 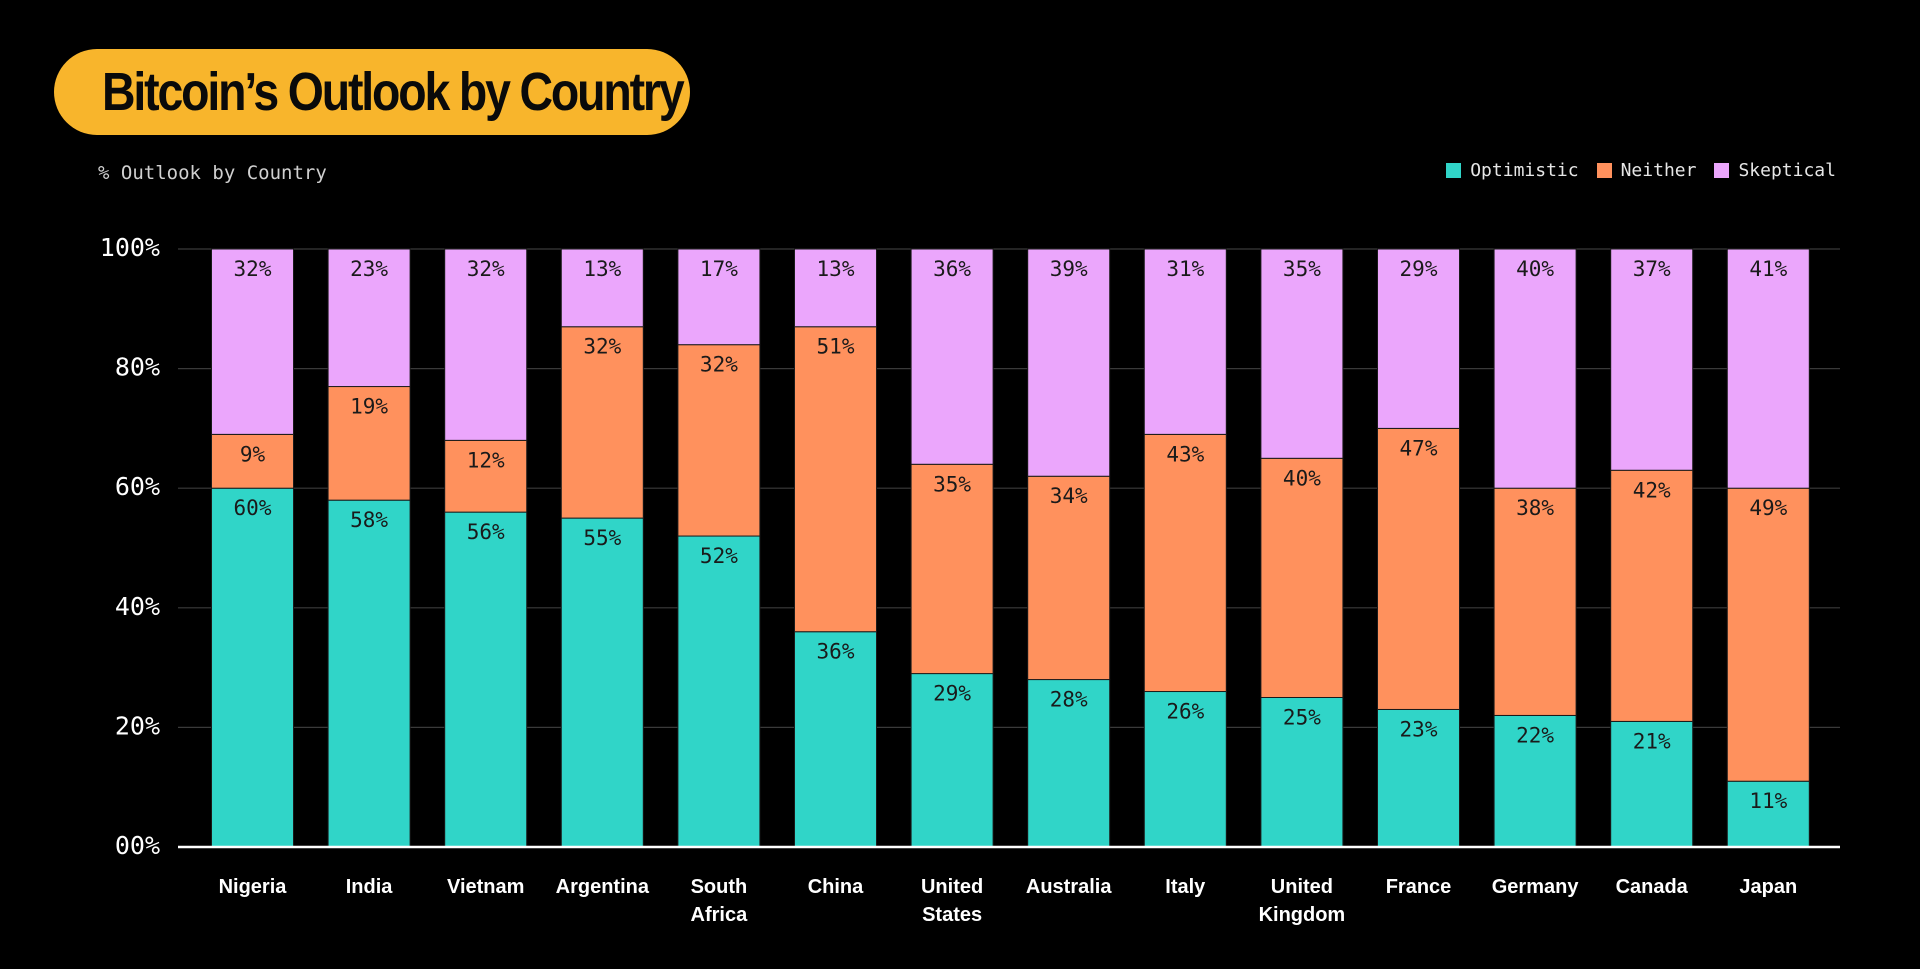 I want to click on y-tick-label: 100%, so click(x=130, y=247).